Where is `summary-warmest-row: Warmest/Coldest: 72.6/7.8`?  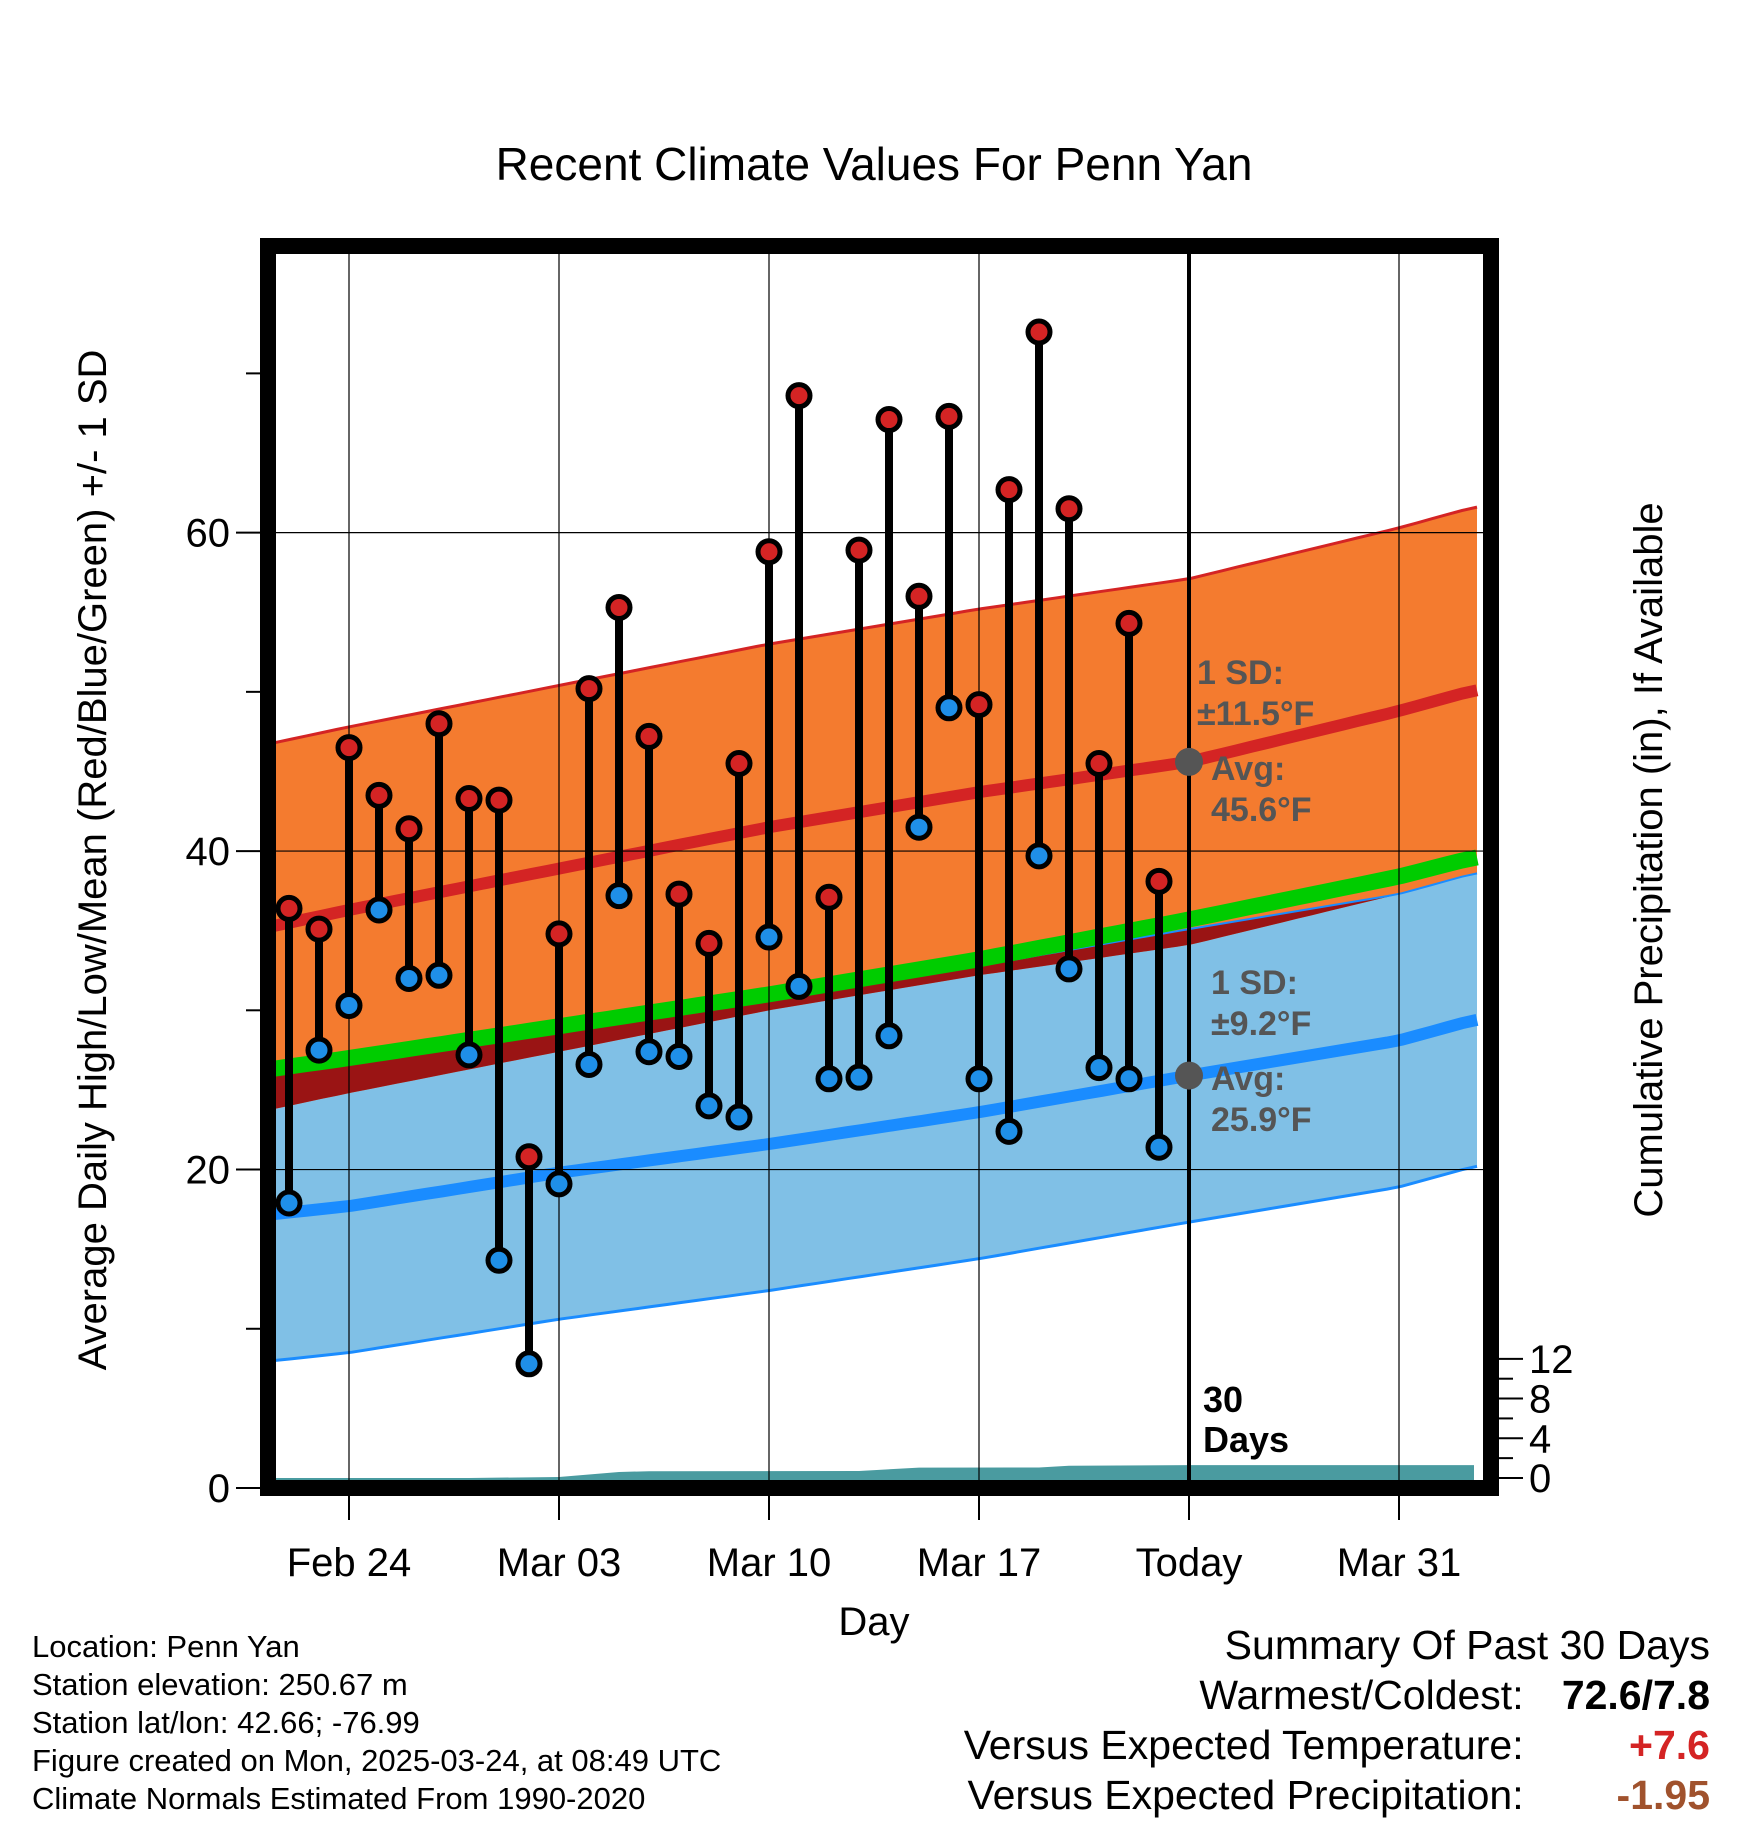 summary-warmest-row: Warmest/Coldest: 72.6/7.8 is located at coordinates (1337, 1695).